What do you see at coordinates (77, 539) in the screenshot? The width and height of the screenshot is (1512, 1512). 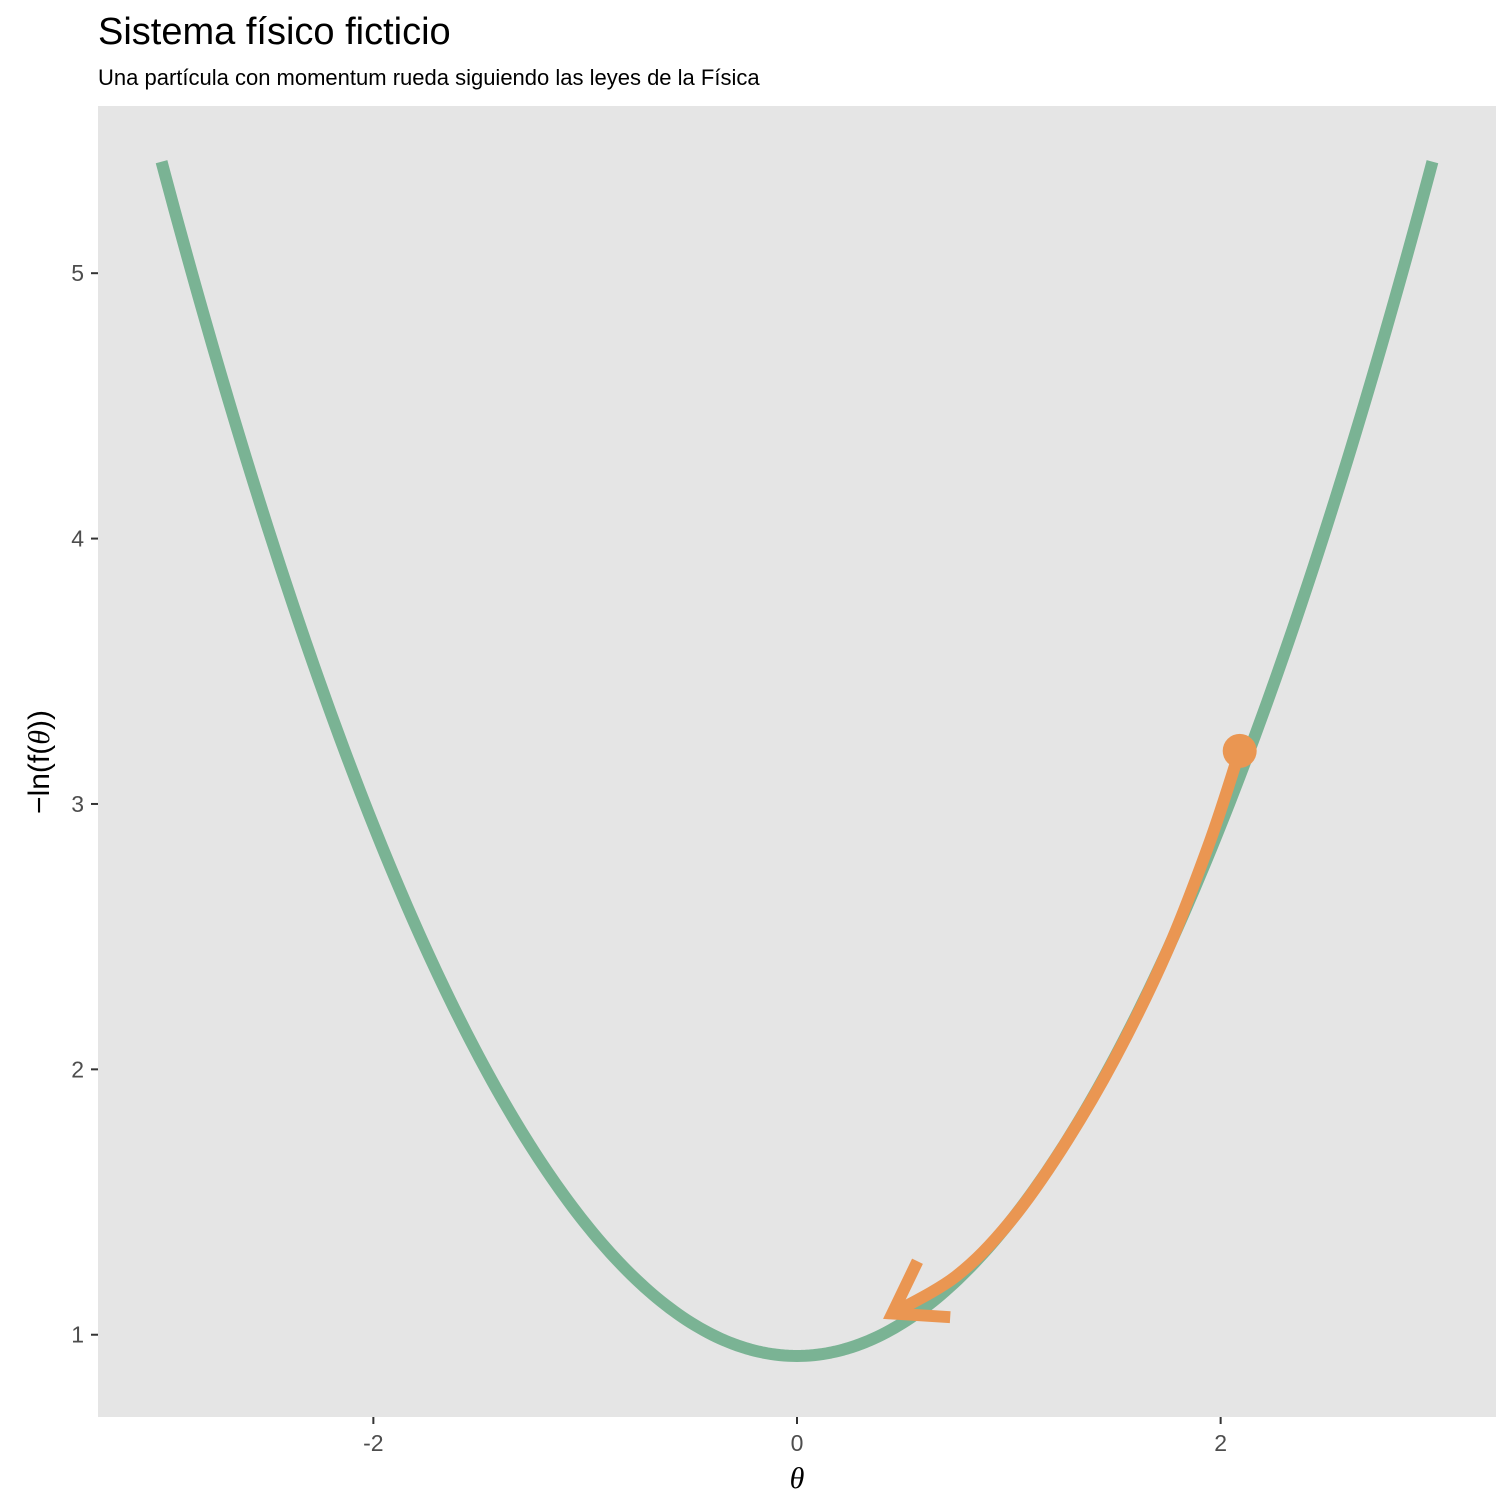 I see `y-tick-label: 4` at bounding box center [77, 539].